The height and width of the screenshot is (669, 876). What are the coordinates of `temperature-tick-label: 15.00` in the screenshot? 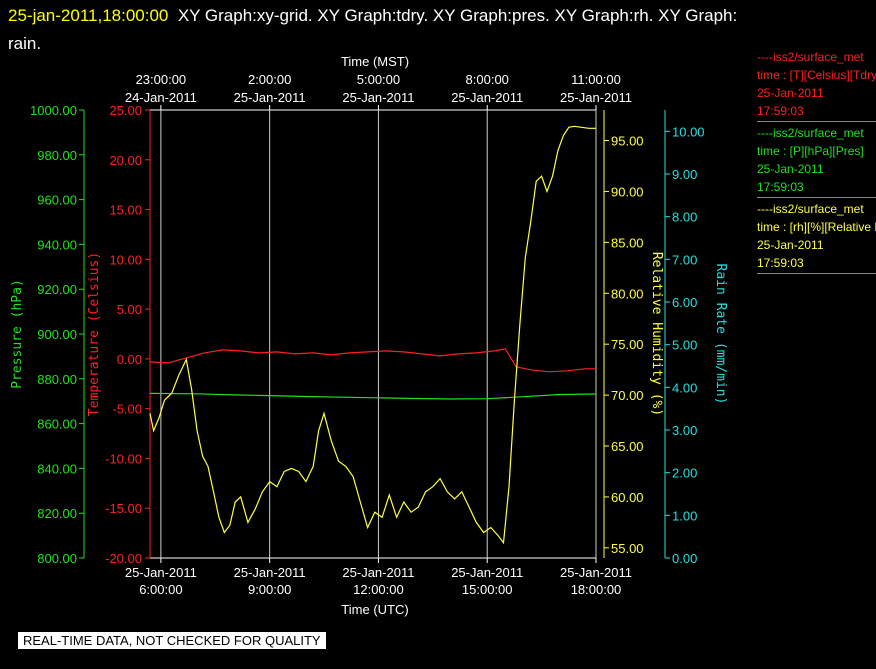 It's located at (125, 210).